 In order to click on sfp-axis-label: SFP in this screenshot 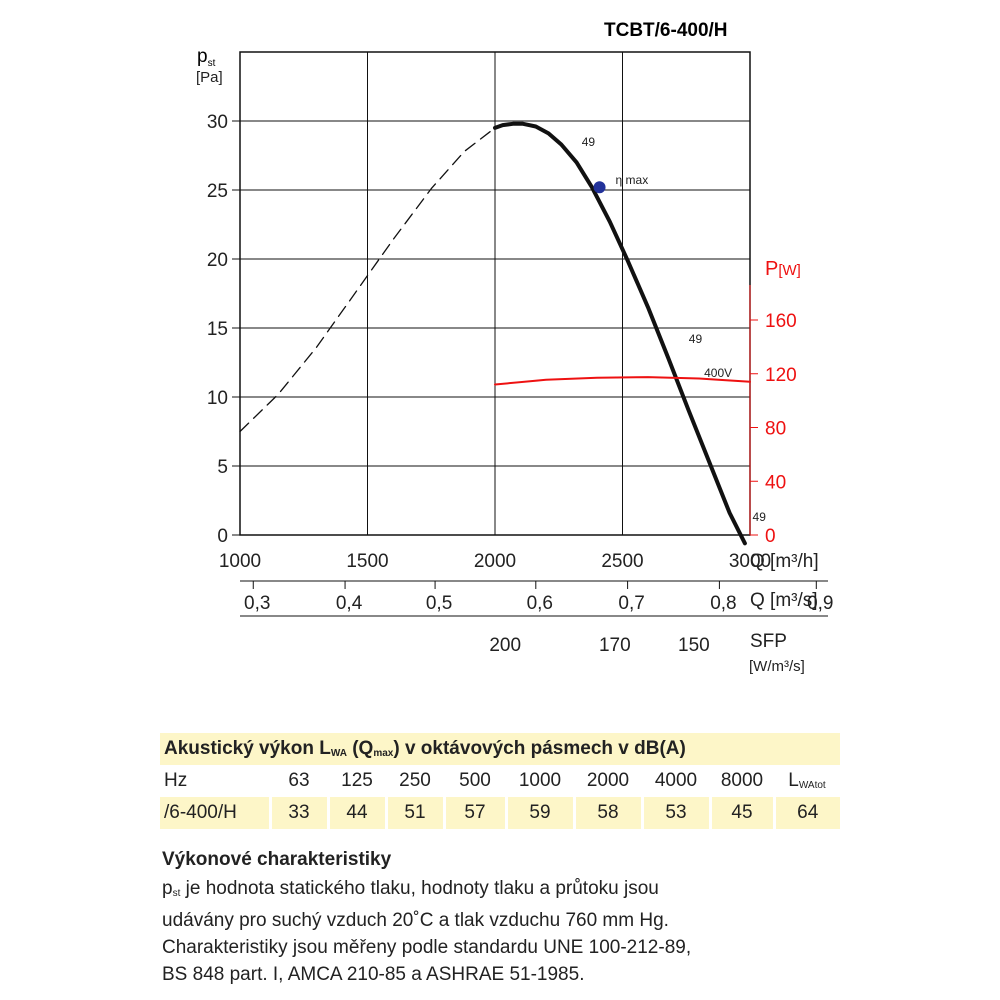, I will do `click(768, 641)`.